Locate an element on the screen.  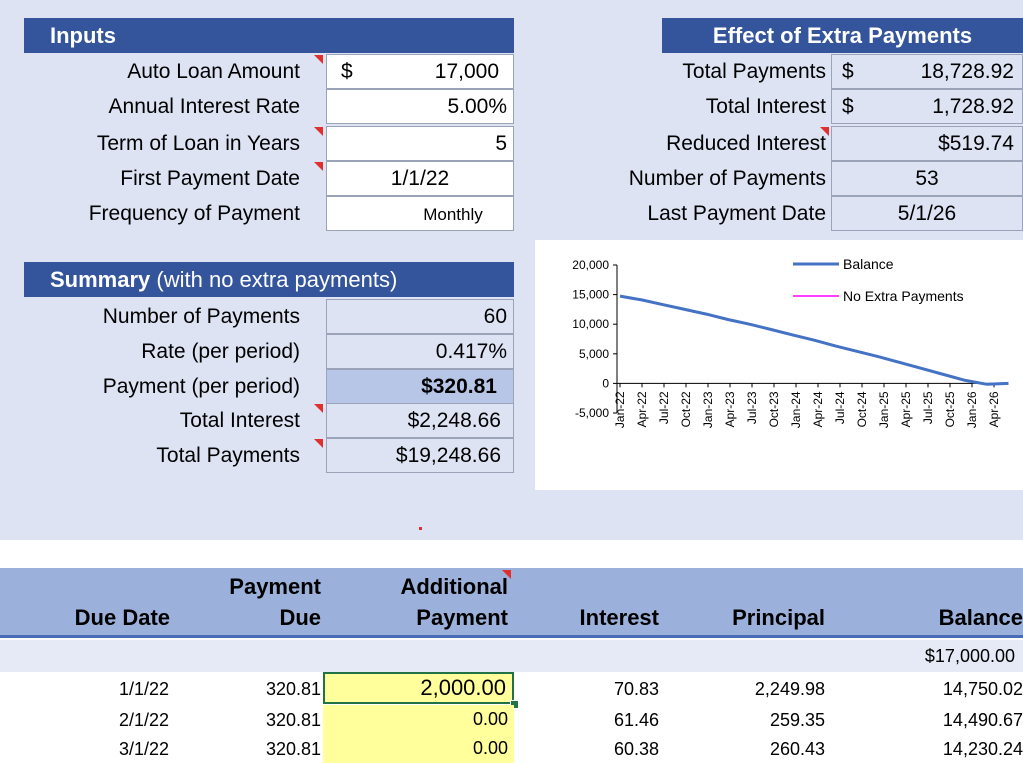
x-tick-label: Apr-26 is located at coordinates (994, 409).